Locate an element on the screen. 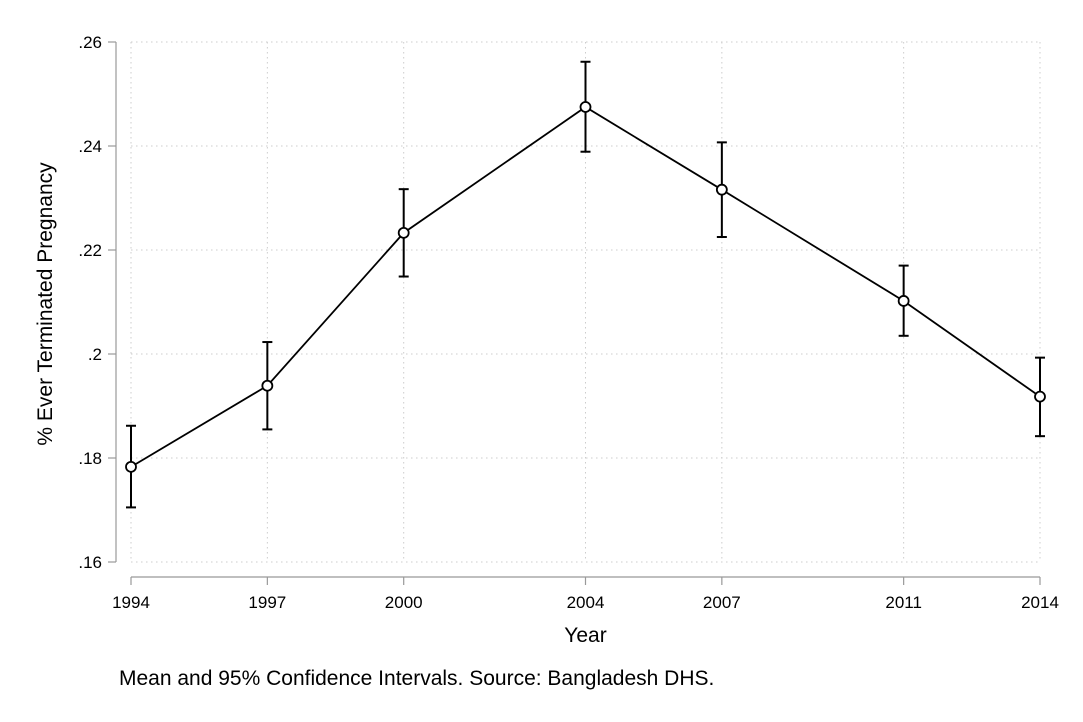 Image resolution: width=1083 pixels, height=722 pixels. x-tick-label: 2004 is located at coordinates (586, 602).